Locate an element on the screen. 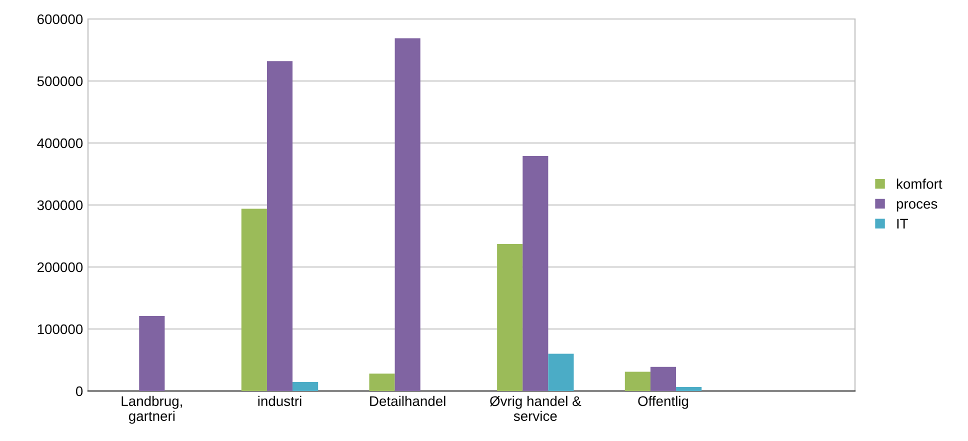 This screenshot has width=968, height=441. x-tick-label: Offentlig is located at coordinates (663, 402).